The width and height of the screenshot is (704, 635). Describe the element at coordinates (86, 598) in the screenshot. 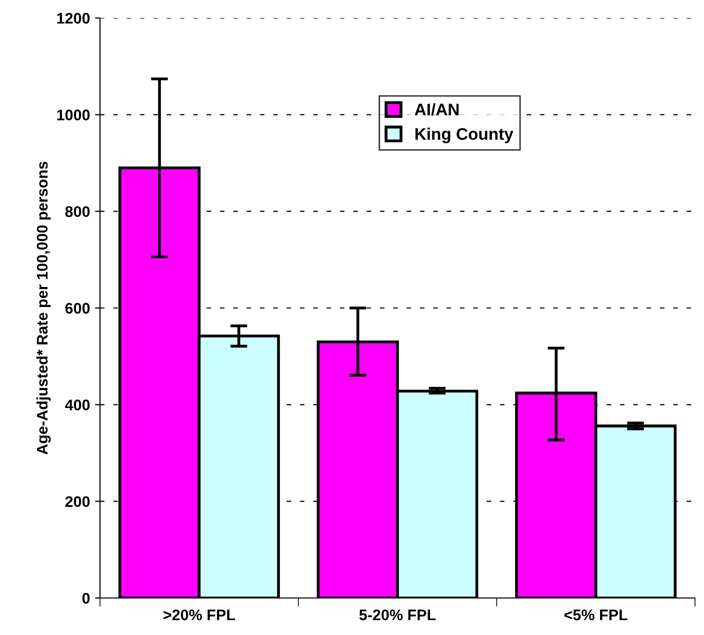

I see `y-tick-label: 0` at that location.